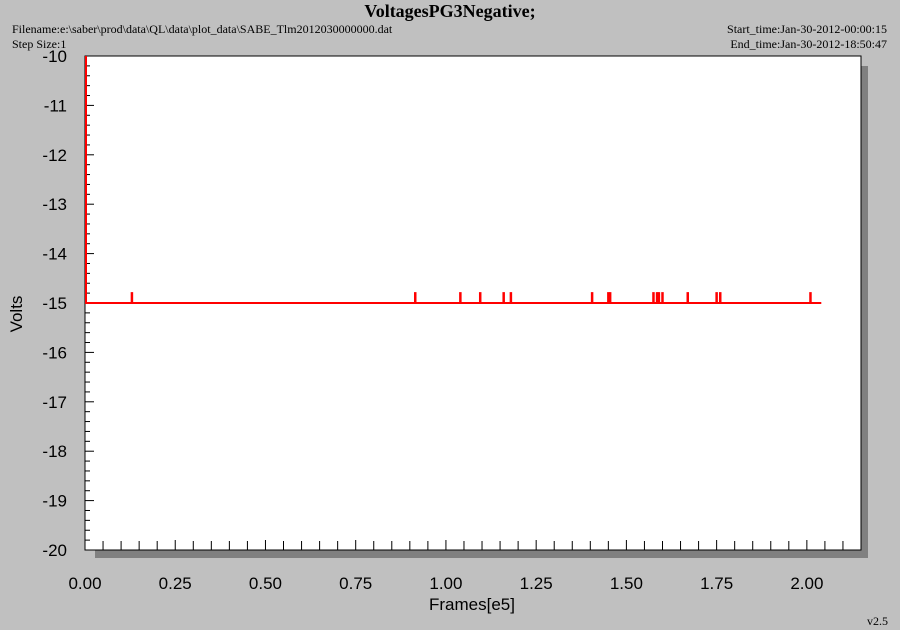 This screenshot has height=630, width=900. What do you see at coordinates (265, 583) in the screenshot?
I see `x-tick-label: 0.50` at bounding box center [265, 583].